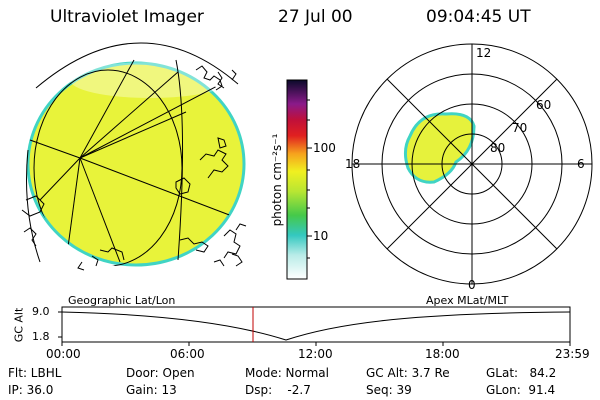 This screenshot has width=600, height=400. What do you see at coordinates (299, 179) in the screenshot?
I see `colorbar` at bounding box center [299, 179].